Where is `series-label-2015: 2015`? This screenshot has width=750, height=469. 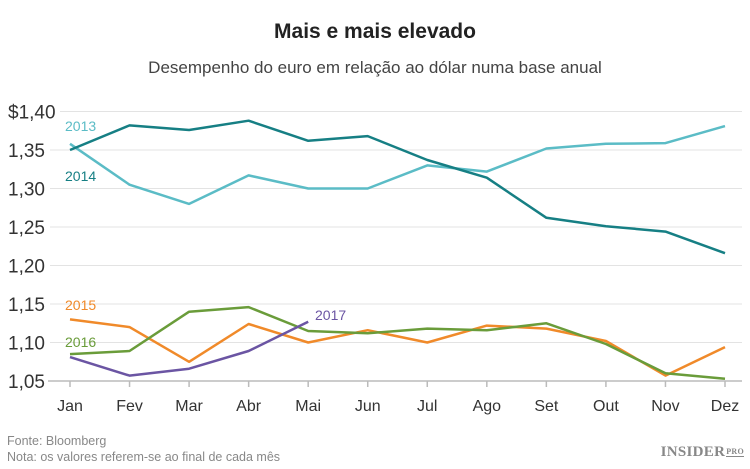
series-label-2015: 2015 is located at coordinates (80, 305).